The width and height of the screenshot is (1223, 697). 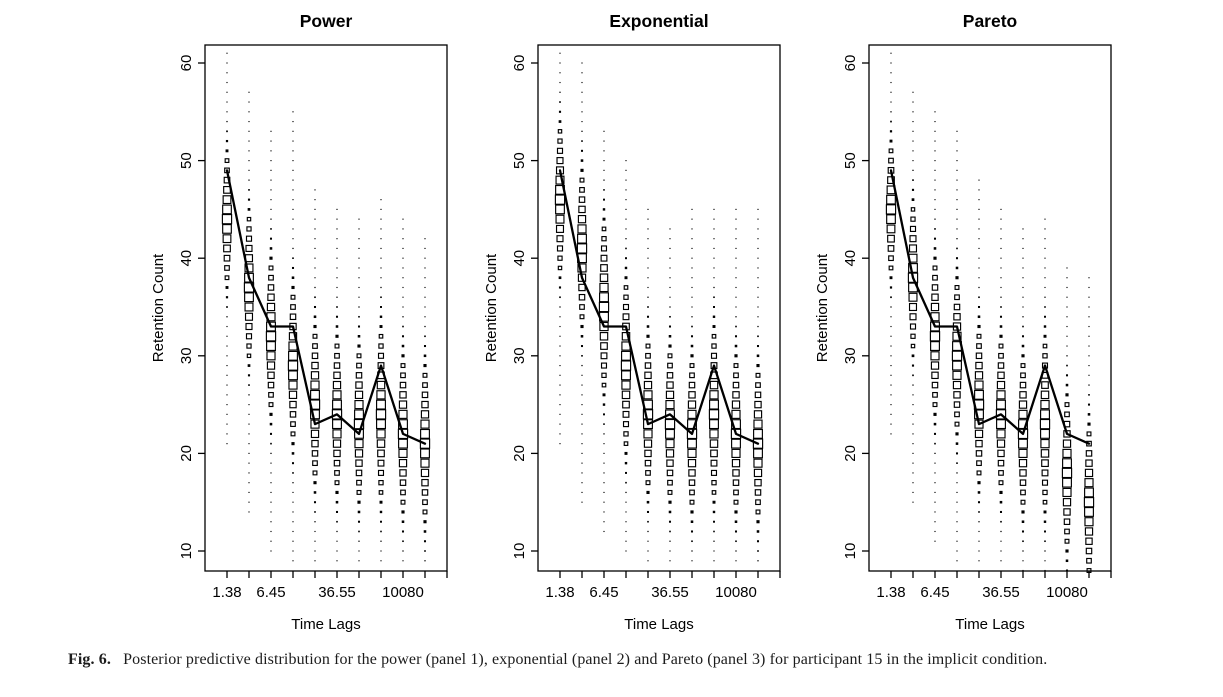 What do you see at coordinates (403, 592) in the screenshot?
I see `x-tick-label: 10080` at bounding box center [403, 592].